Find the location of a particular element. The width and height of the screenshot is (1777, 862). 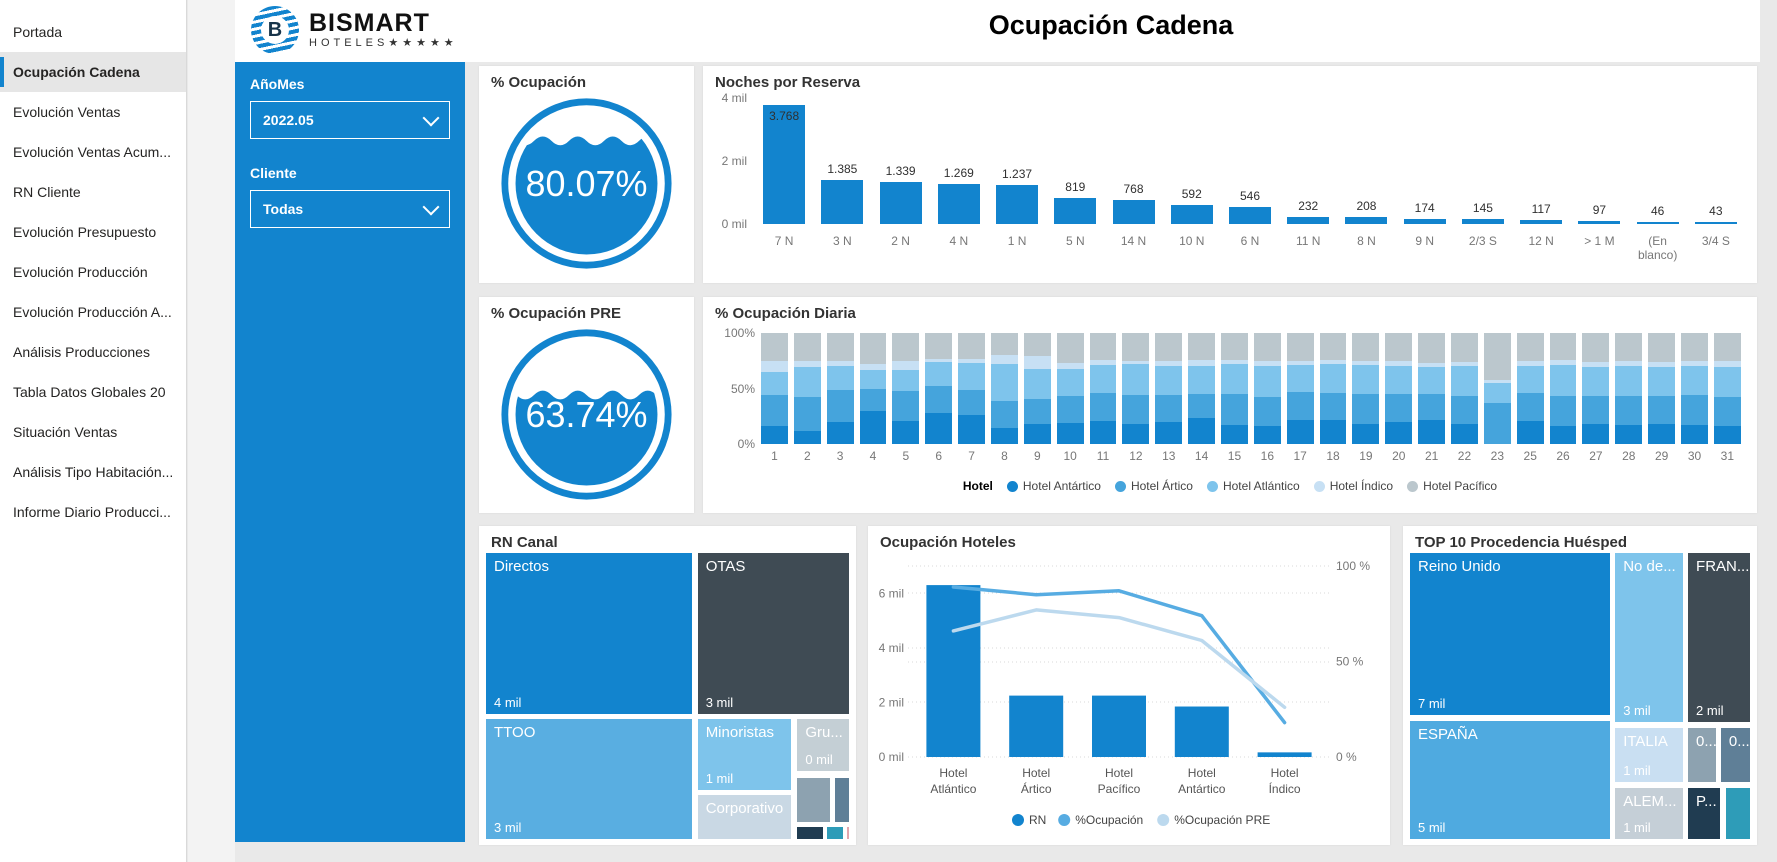

bar-hotel-rtico is located at coordinates (1036, 726).